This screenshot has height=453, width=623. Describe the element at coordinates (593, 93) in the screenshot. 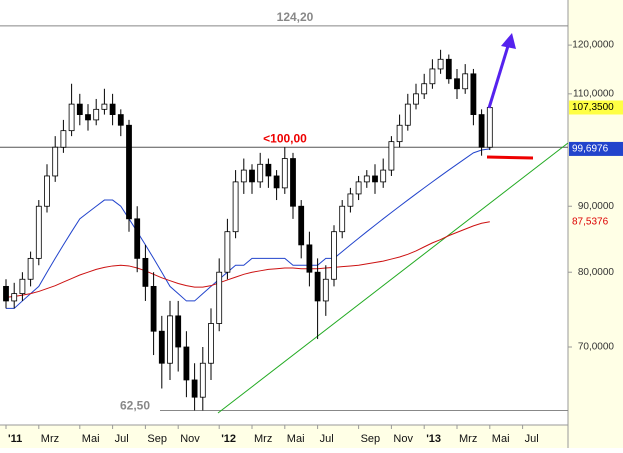

I see `y-tick-label: 110,0000` at that location.